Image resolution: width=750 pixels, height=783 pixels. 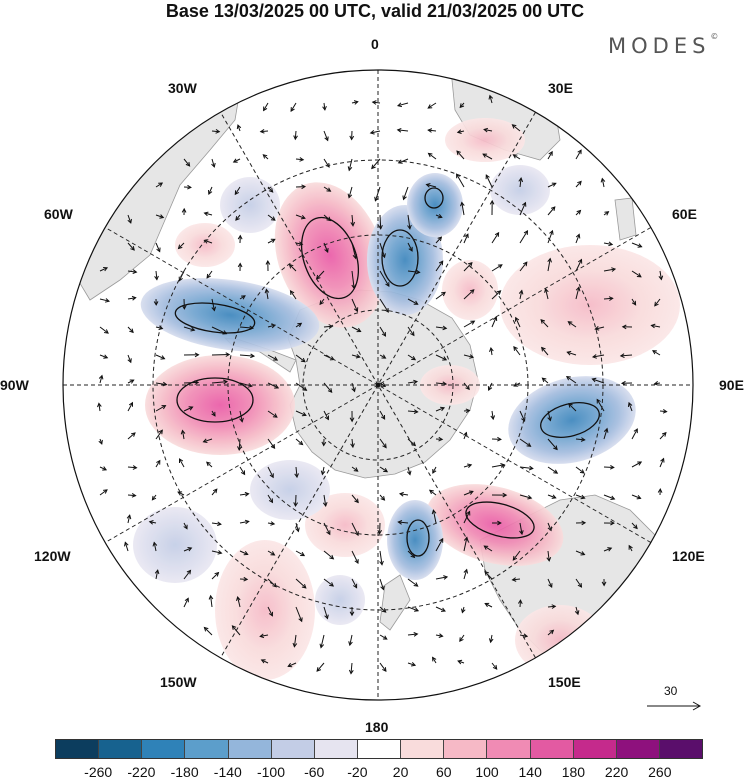 What do you see at coordinates (182, 88) in the screenshot?
I see `lon-label-30w: 30W` at bounding box center [182, 88].